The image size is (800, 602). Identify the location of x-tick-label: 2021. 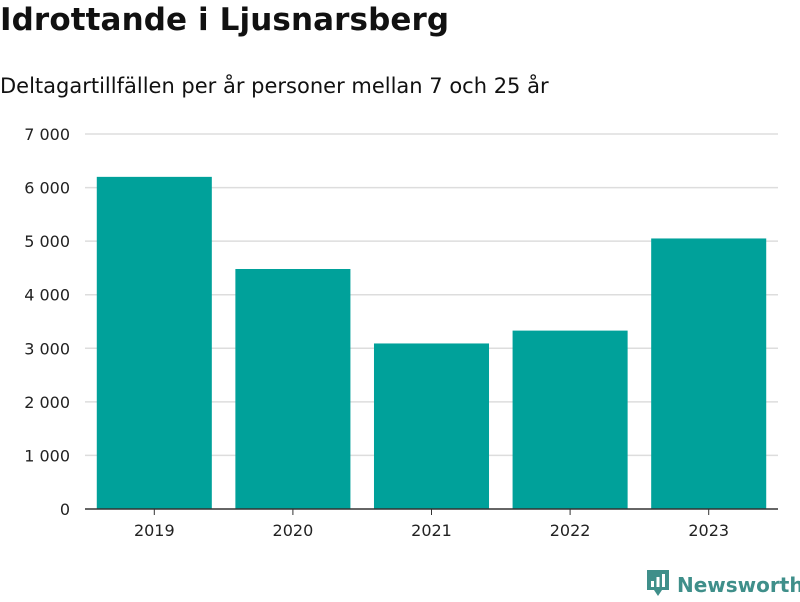
(431, 530).